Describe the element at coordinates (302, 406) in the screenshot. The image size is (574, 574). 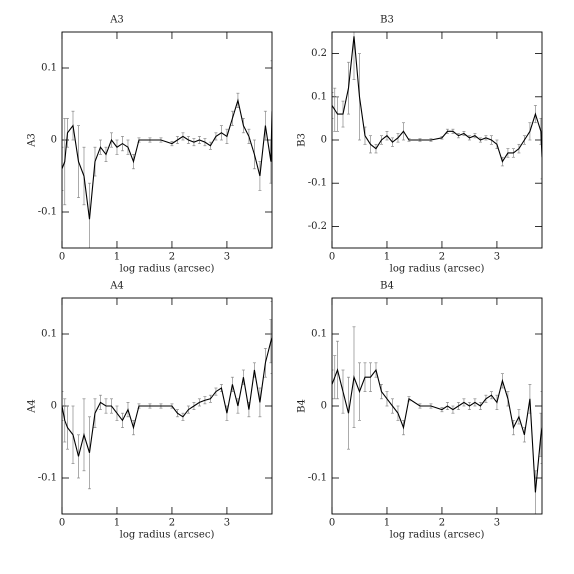
I see `y-axis-label: B4` at that location.